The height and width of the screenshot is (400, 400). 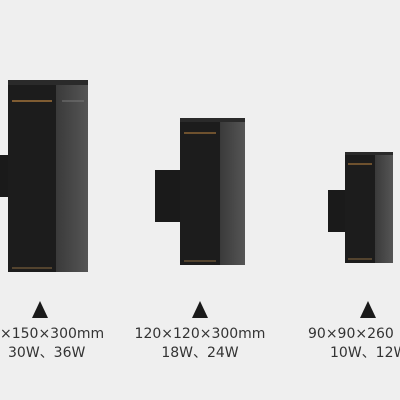 I want to click on size-label: 90×90×260, so click(x=351, y=334).